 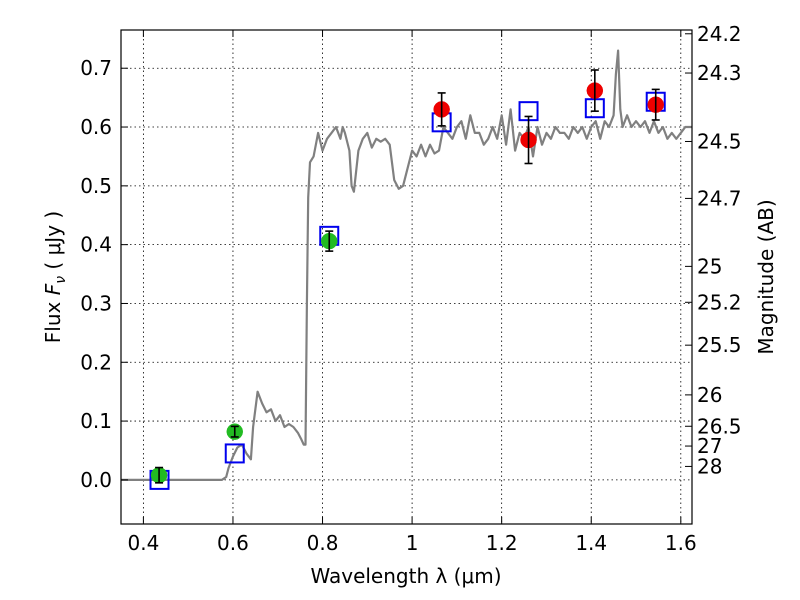 I want to click on y-axis-label: Flux Fν ( μJy ), so click(x=55, y=277).